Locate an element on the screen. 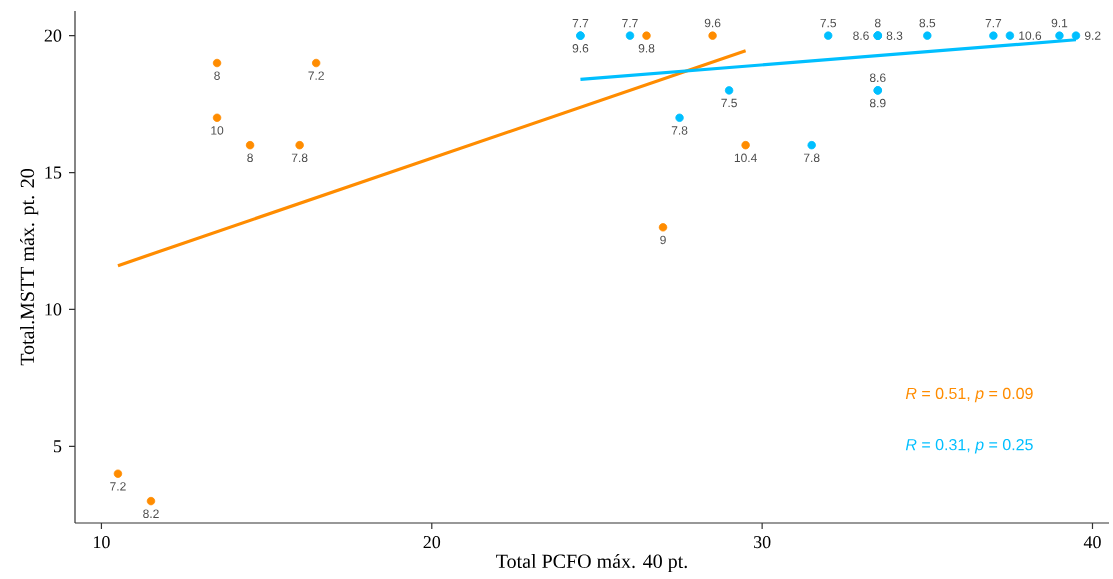 This screenshot has width=1113, height=579. y-tick-label: 20 is located at coordinates (53, 35).